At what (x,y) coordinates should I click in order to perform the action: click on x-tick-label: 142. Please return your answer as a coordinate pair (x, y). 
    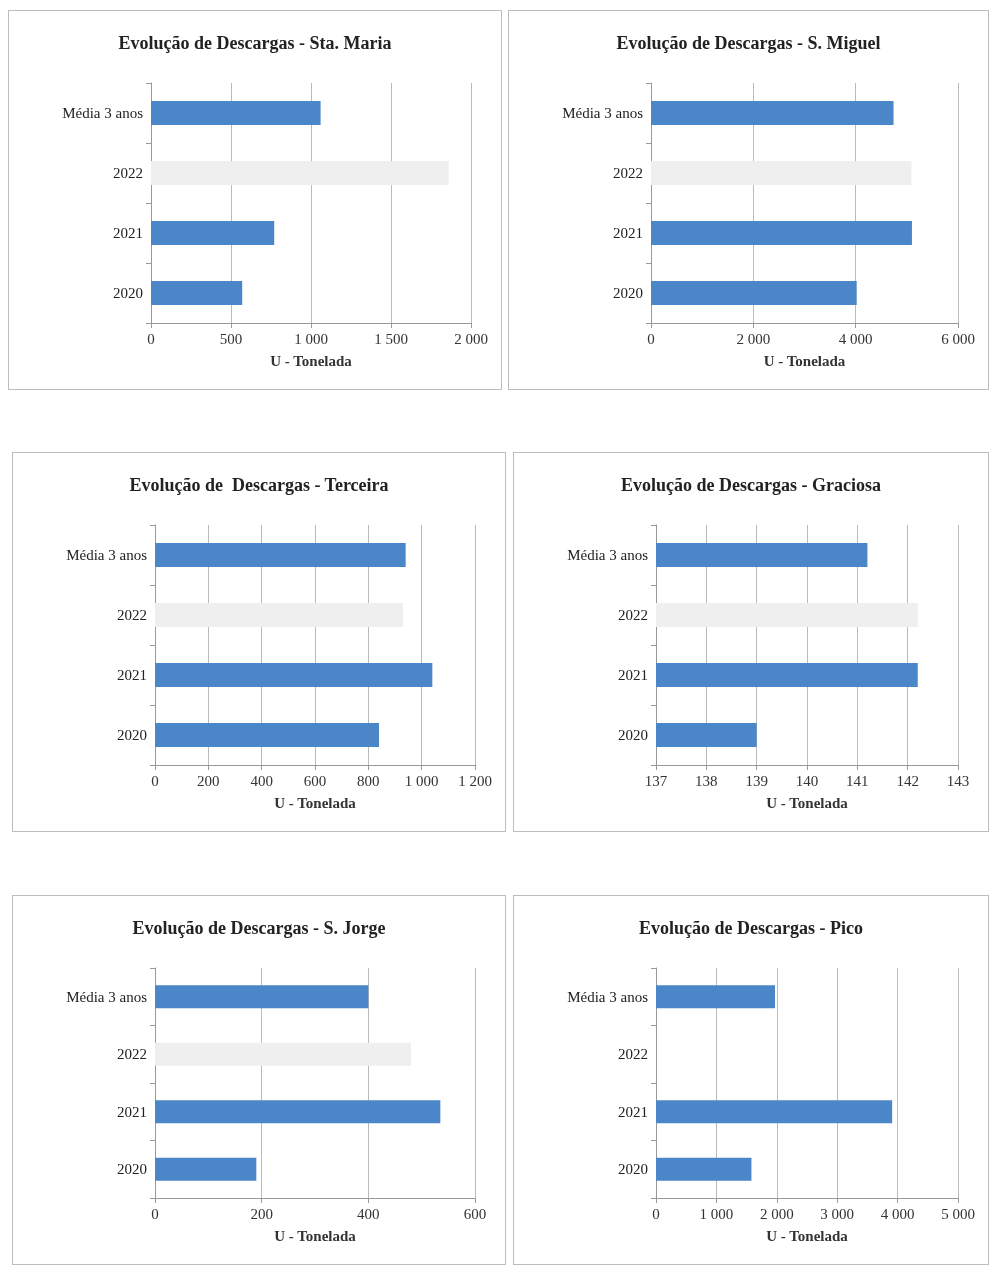
    Looking at the image, I should click on (907, 780).